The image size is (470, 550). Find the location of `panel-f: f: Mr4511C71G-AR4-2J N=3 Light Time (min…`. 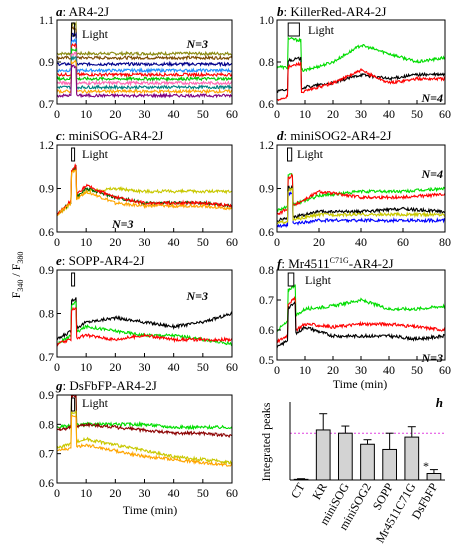

panel-f: f: Mr4511C71G-AR4-2J N=3 Light Time (min… is located at coordinates (355, 323).